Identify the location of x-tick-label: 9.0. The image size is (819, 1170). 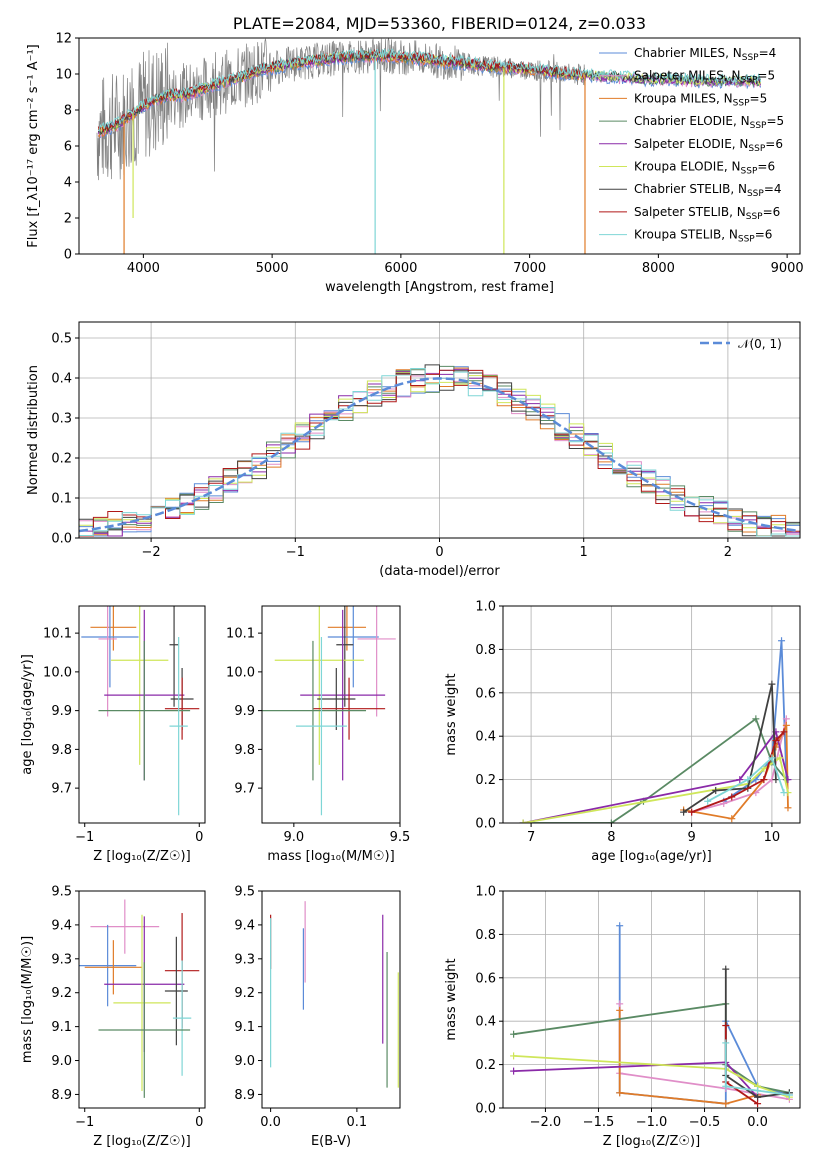
(294, 837).